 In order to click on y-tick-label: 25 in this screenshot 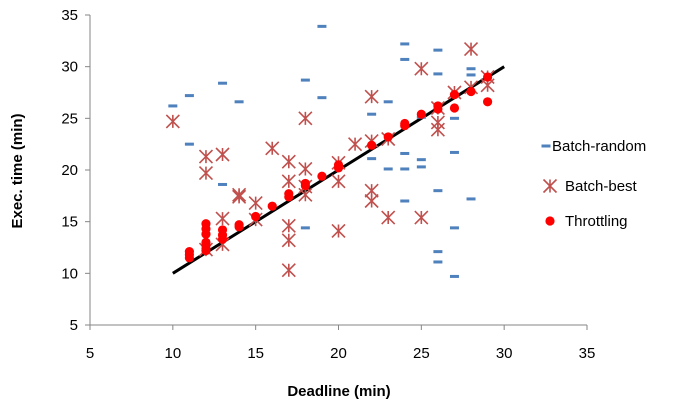, I will do `click(69, 118)`.